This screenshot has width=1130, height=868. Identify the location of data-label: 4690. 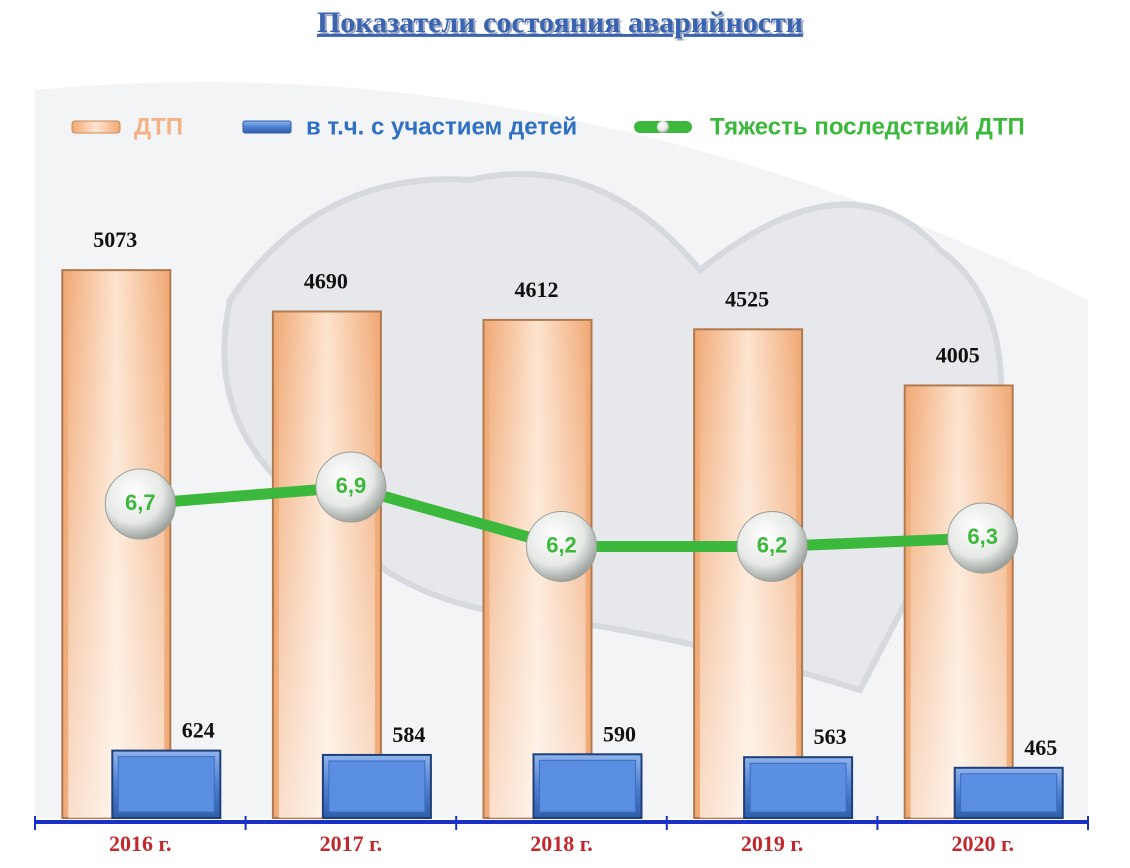
(326, 281).